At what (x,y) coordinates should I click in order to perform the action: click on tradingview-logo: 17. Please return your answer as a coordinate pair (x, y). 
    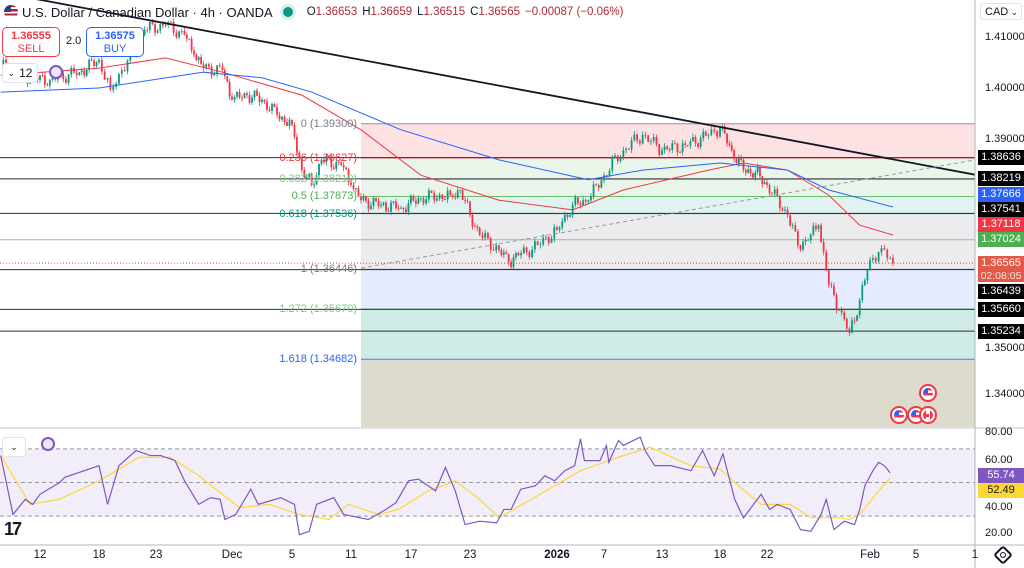
    Looking at the image, I should click on (13, 529).